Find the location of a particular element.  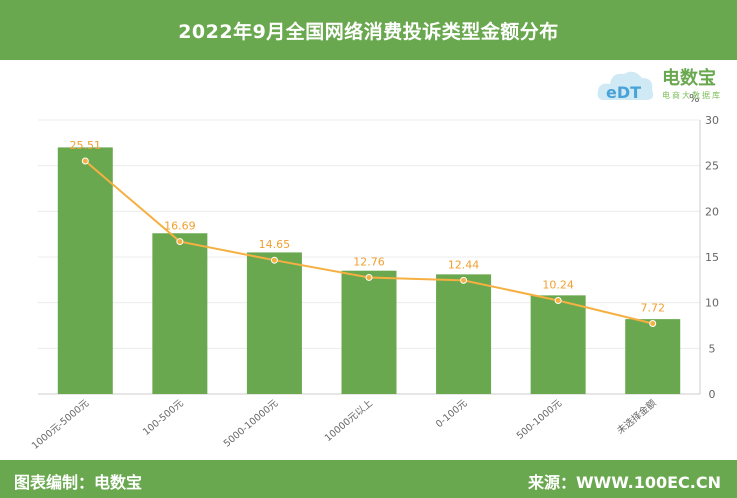

y-tick-label: 0 is located at coordinates (712, 394).